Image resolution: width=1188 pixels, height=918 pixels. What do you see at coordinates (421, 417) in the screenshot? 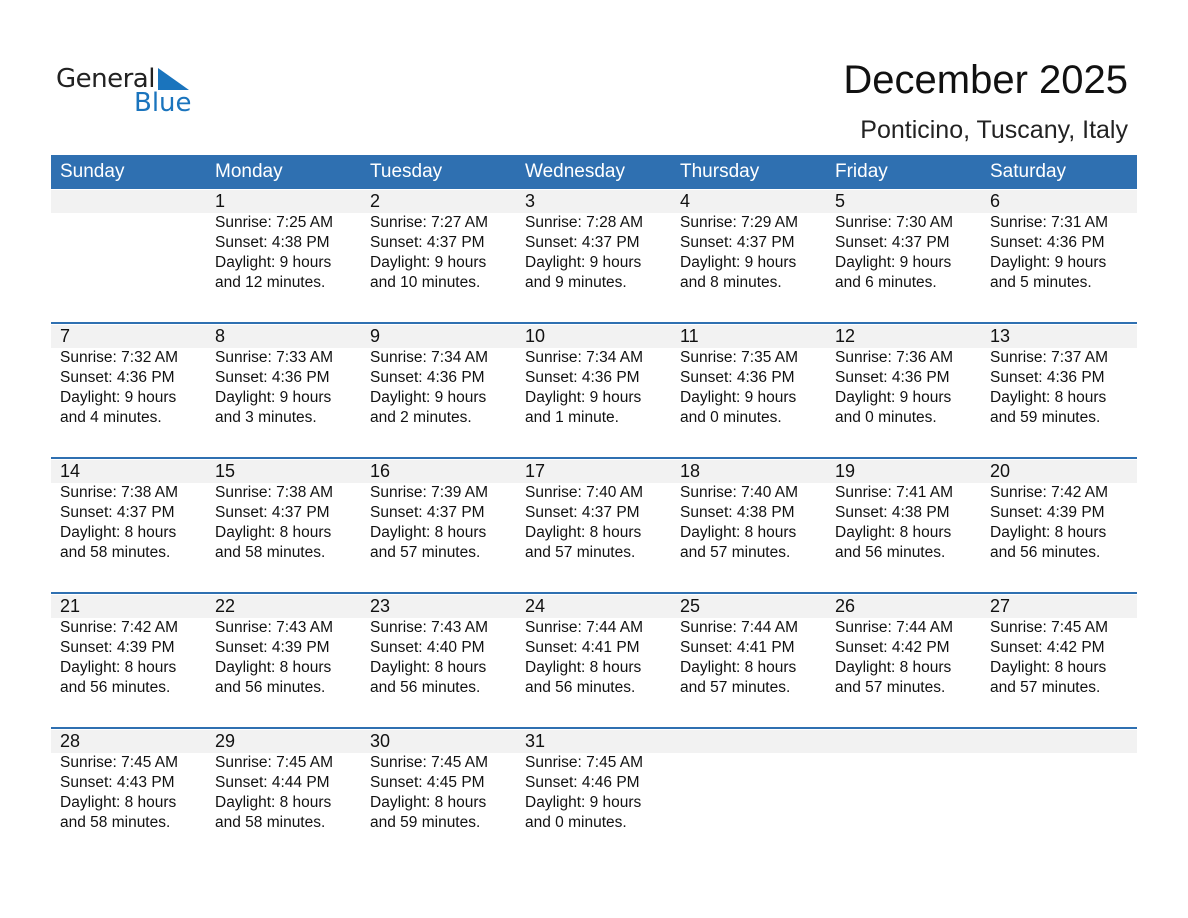
I see `daylight-minutes-text: and 2 minutes.` at bounding box center [421, 417].